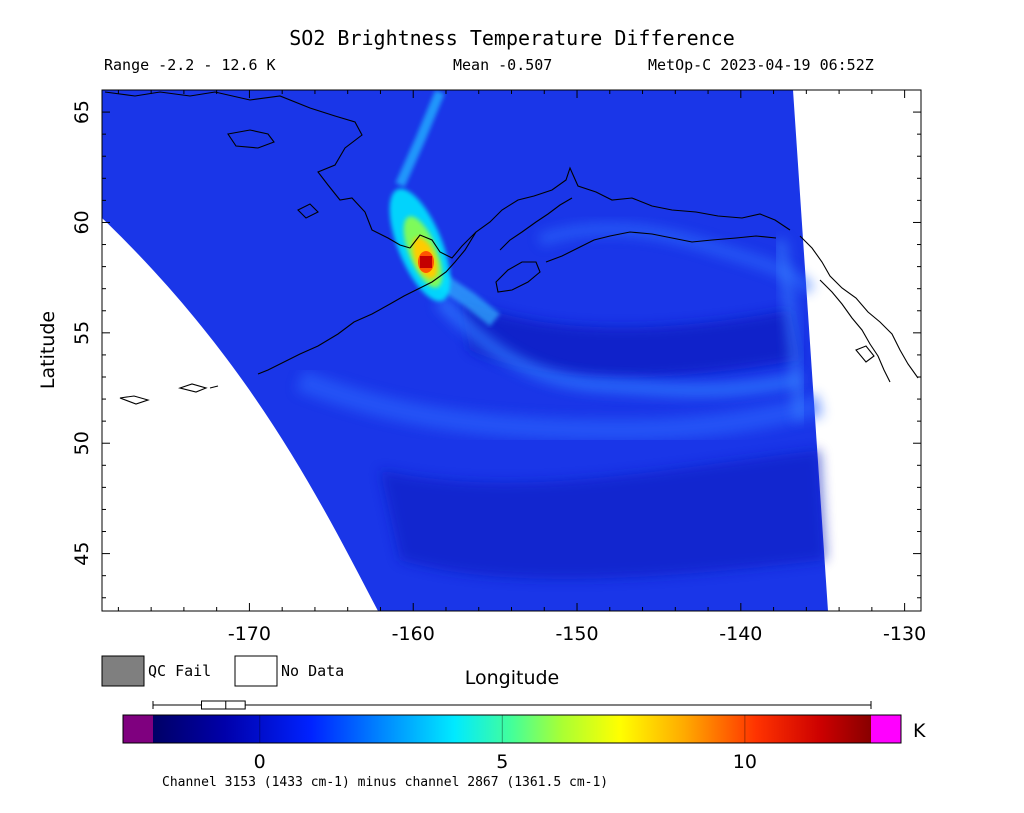 The image size is (1024, 813). Describe the element at coordinates (48, 350) in the screenshot. I see `y-axis-label: Latitude` at that location.